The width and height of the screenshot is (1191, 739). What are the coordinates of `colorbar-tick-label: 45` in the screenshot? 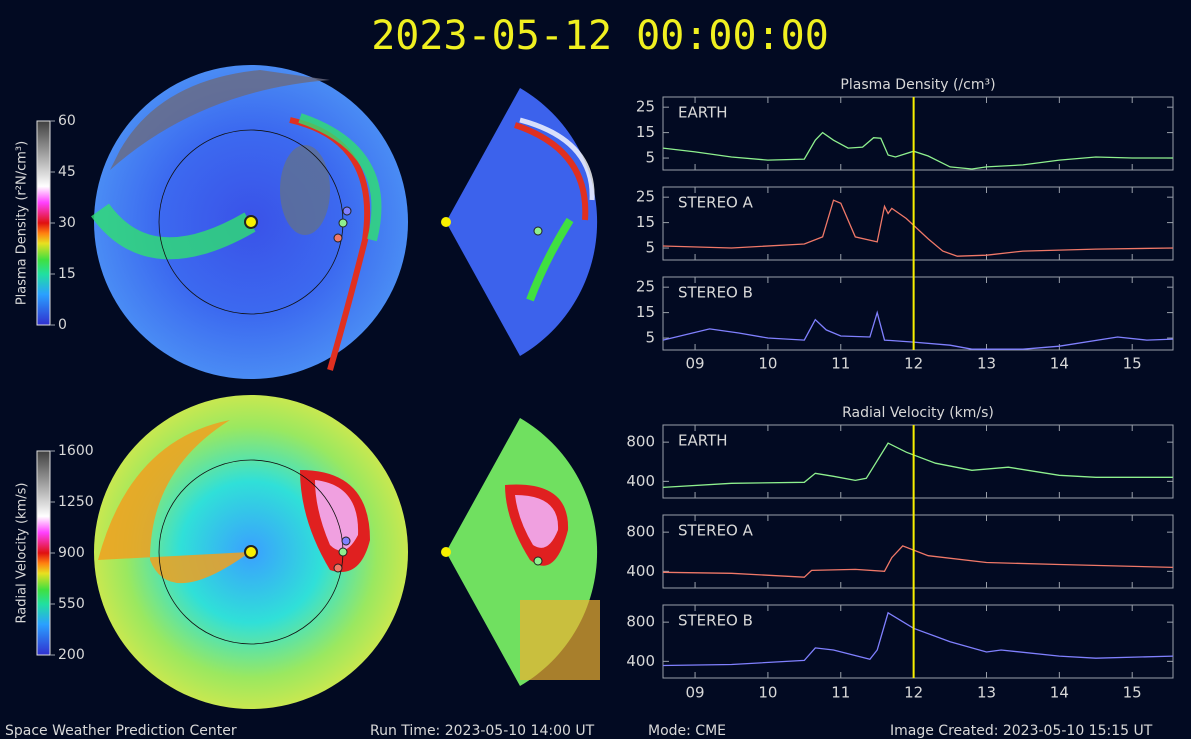 It's located at (67, 172).